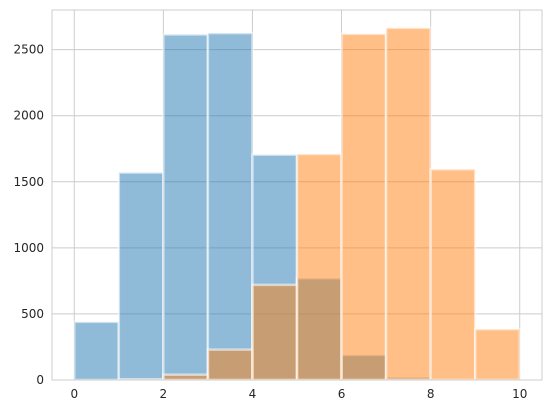 This screenshot has height=413, width=556. Describe the element at coordinates (28, 116) in the screenshot. I see `y-tick-label: 2000` at that location.